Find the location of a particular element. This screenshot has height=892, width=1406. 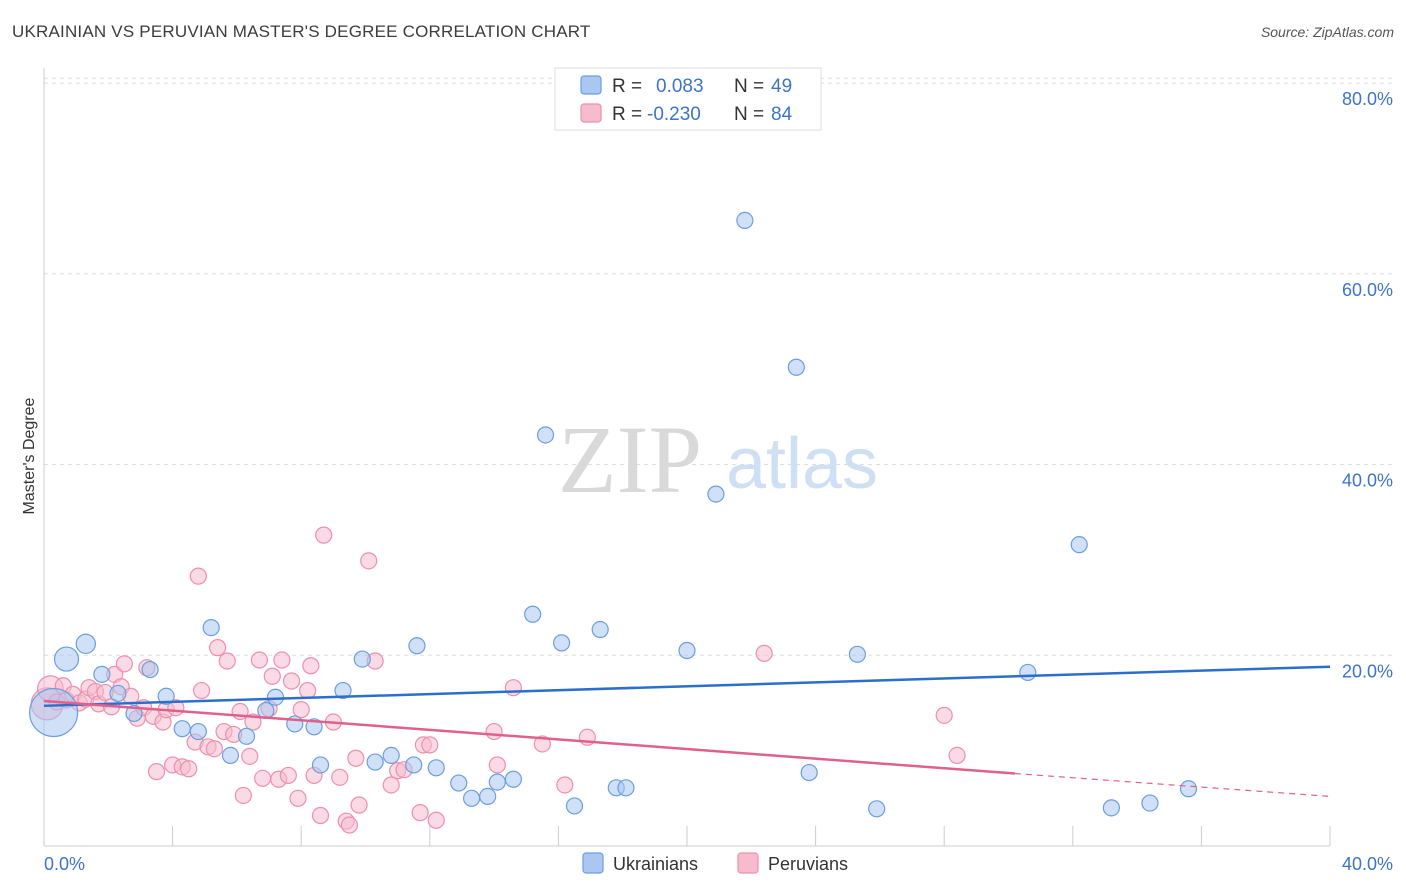

series-legend-label-ukrainians: Ukrainians is located at coordinates (655, 864).